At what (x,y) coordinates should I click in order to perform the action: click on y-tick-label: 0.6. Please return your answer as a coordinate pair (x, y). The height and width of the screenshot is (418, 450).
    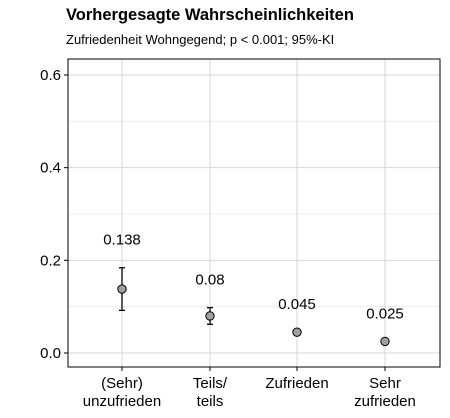
    Looking at the image, I should click on (50, 75).